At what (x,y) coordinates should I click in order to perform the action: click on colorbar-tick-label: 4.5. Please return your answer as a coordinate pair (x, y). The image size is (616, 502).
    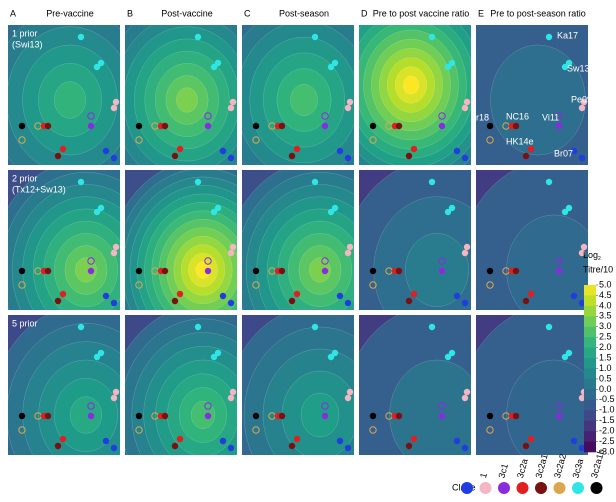
    Looking at the image, I should click on (605, 295).